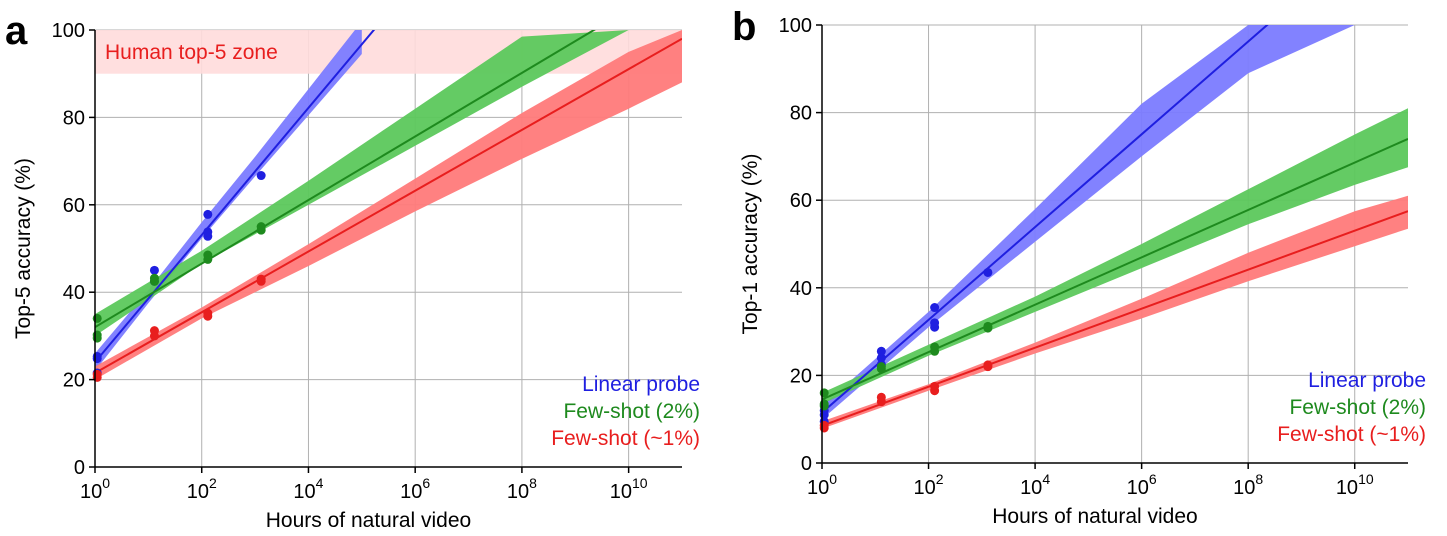 The width and height of the screenshot is (1447, 536). I want to click on y-axis-label: Top-5 accuracy (%), so click(23, 248).